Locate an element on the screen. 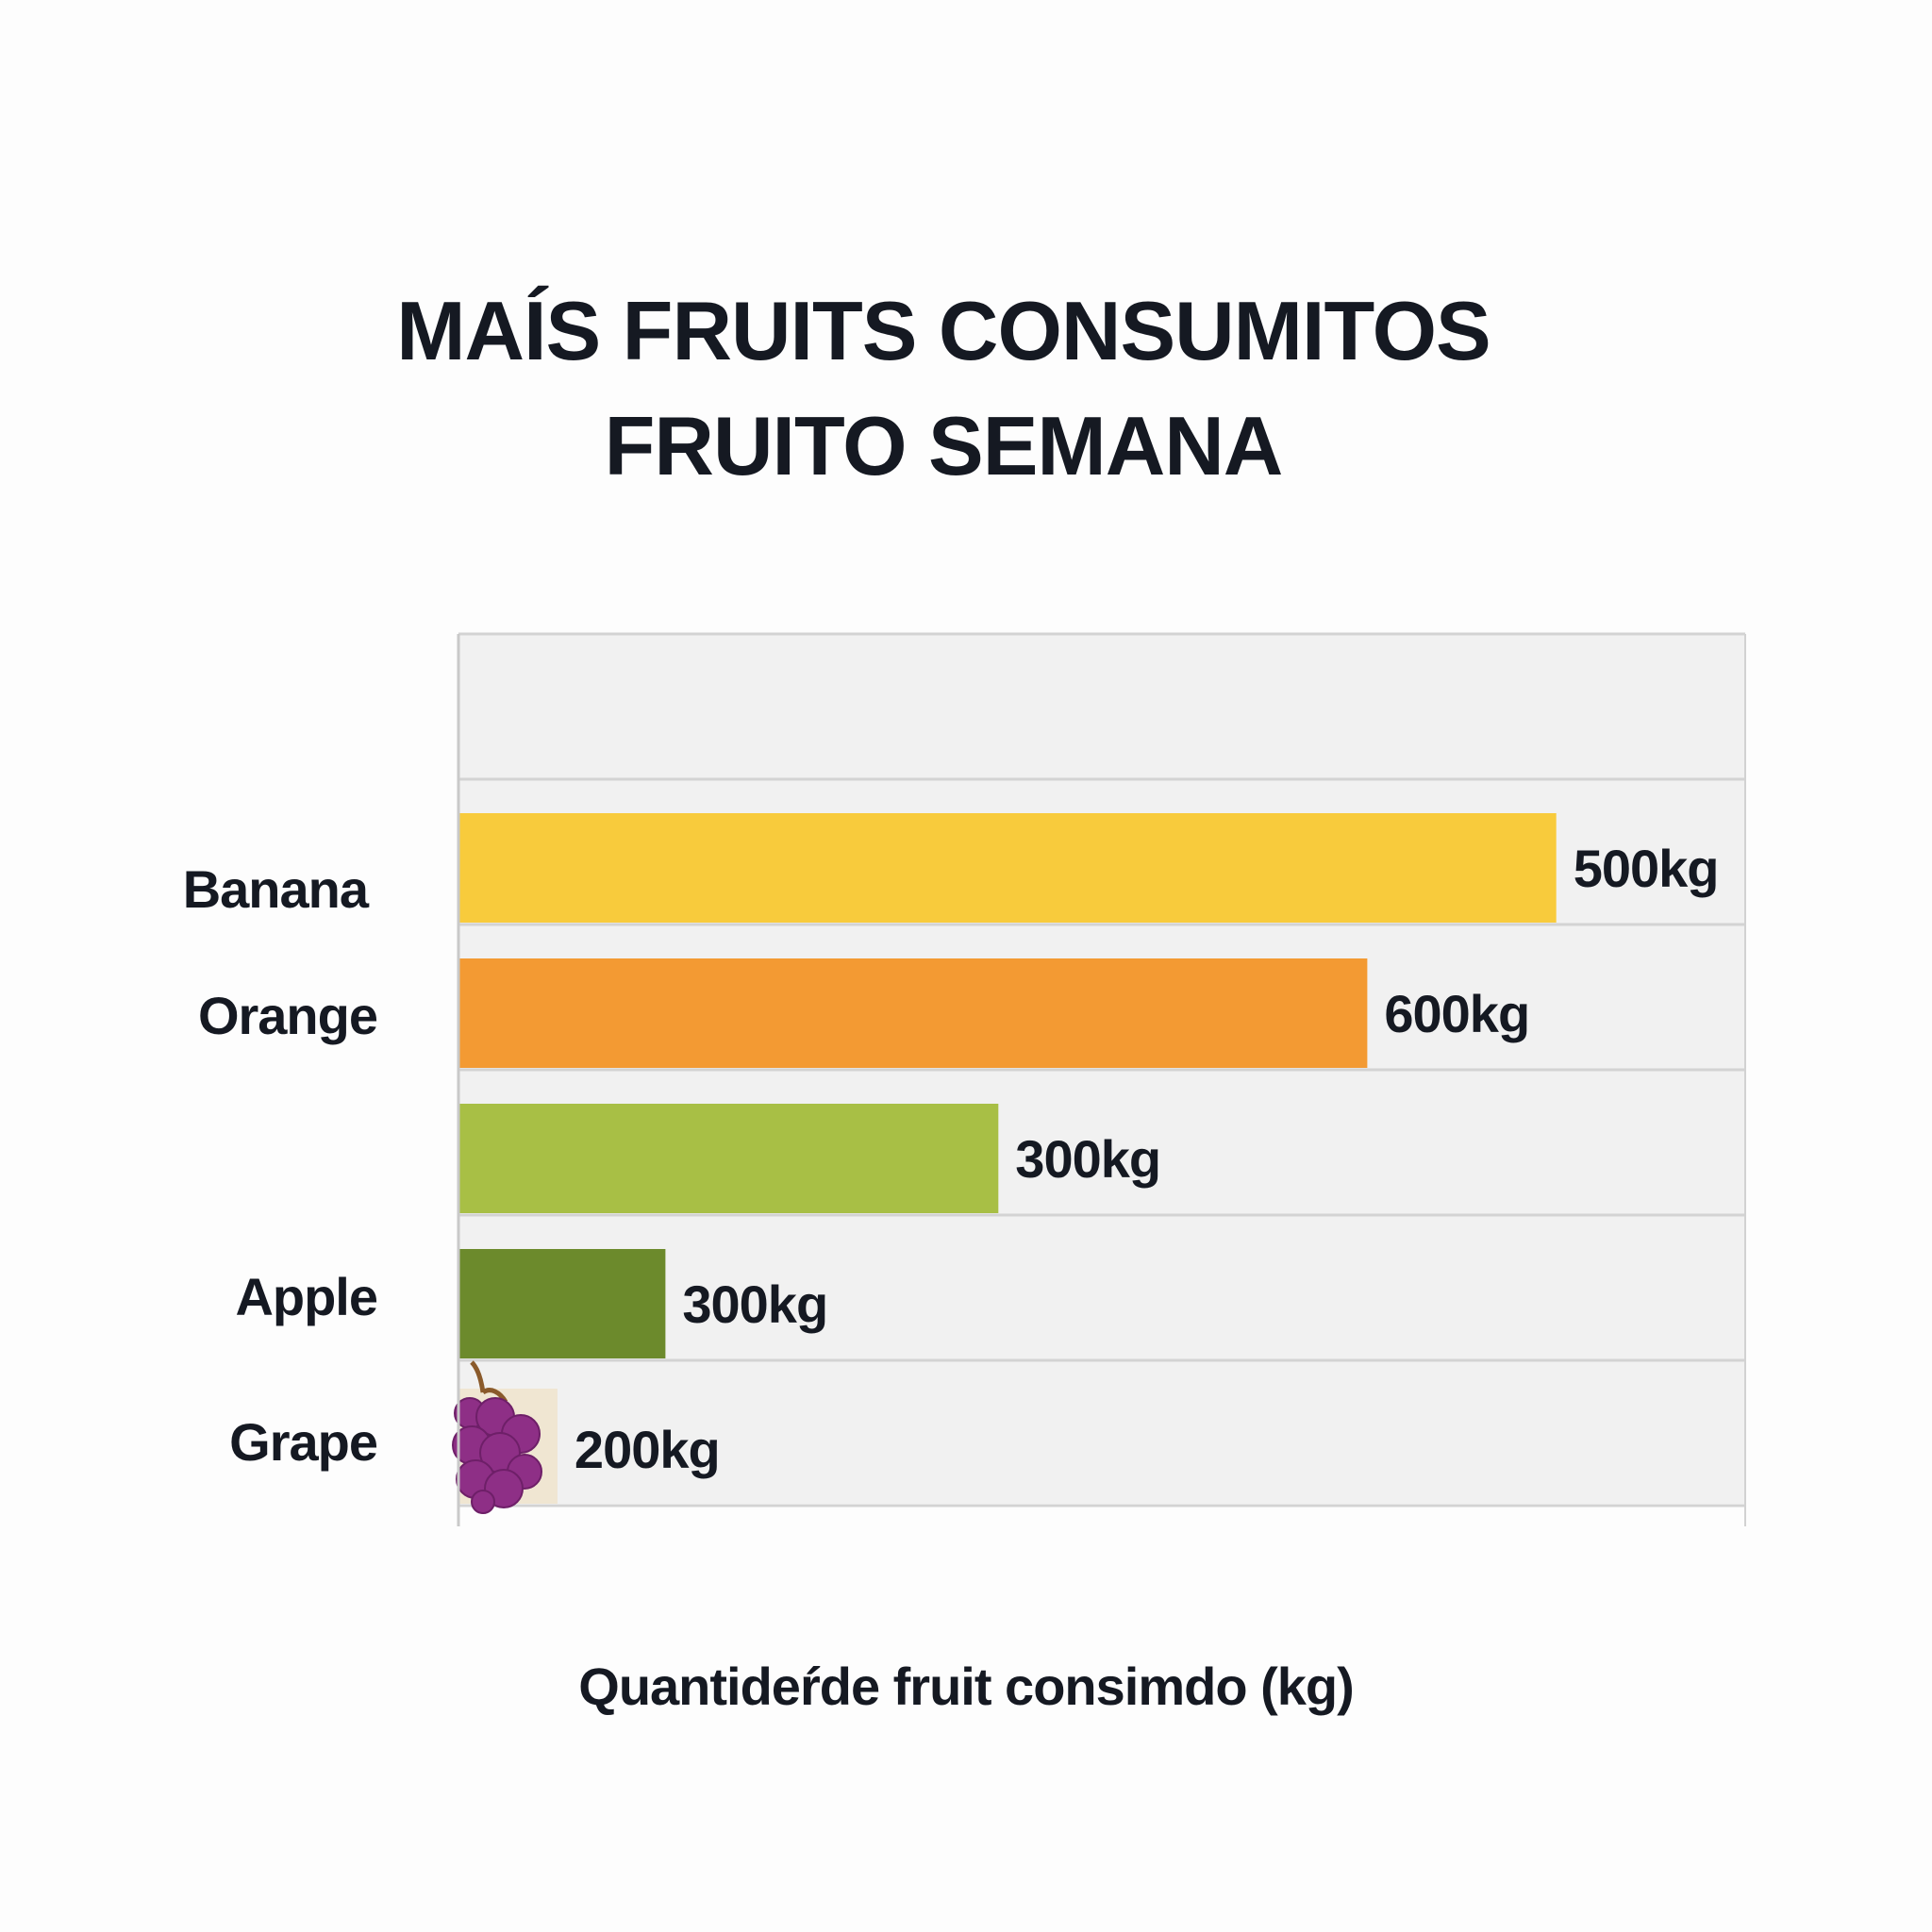  bar-grape is located at coordinates (505, 1437).